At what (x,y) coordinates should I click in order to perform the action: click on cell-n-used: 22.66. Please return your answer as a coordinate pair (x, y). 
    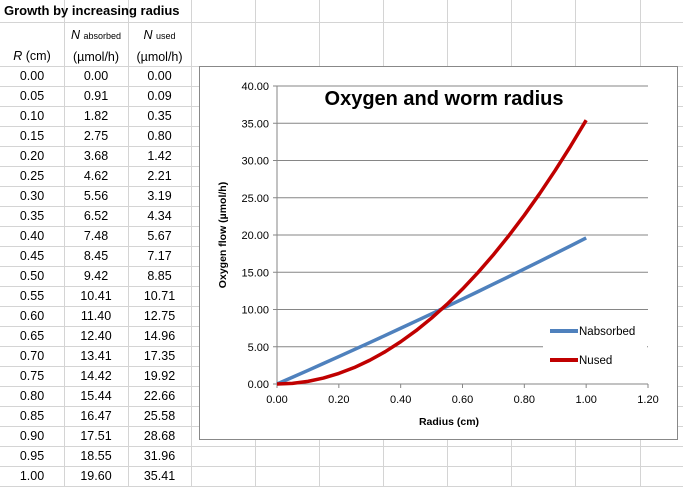
    Looking at the image, I should click on (159, 396).